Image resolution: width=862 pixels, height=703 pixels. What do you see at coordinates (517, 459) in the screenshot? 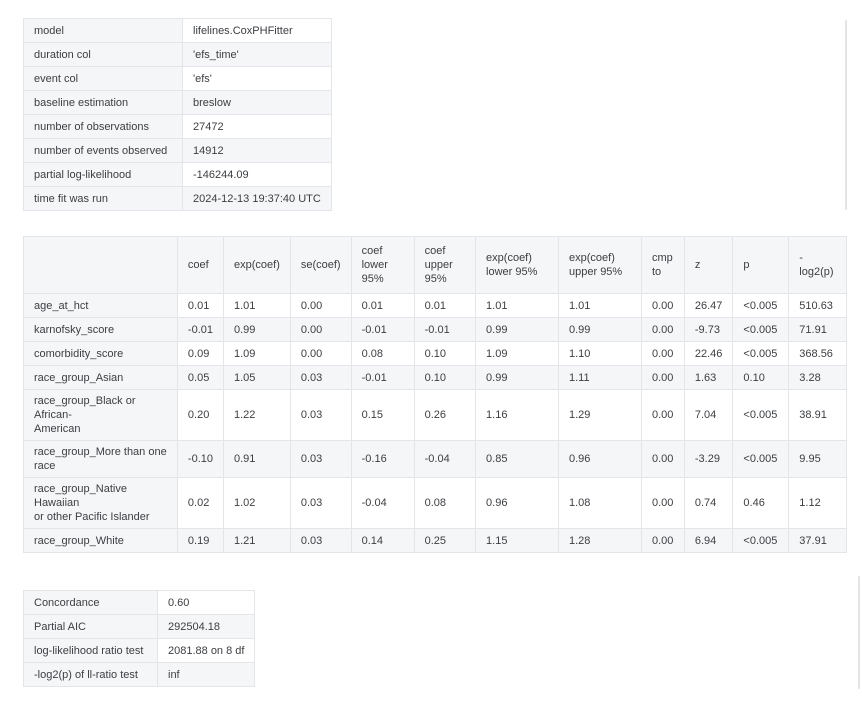
I see `stat-value: 0.85` at bounding box center [517, 459].